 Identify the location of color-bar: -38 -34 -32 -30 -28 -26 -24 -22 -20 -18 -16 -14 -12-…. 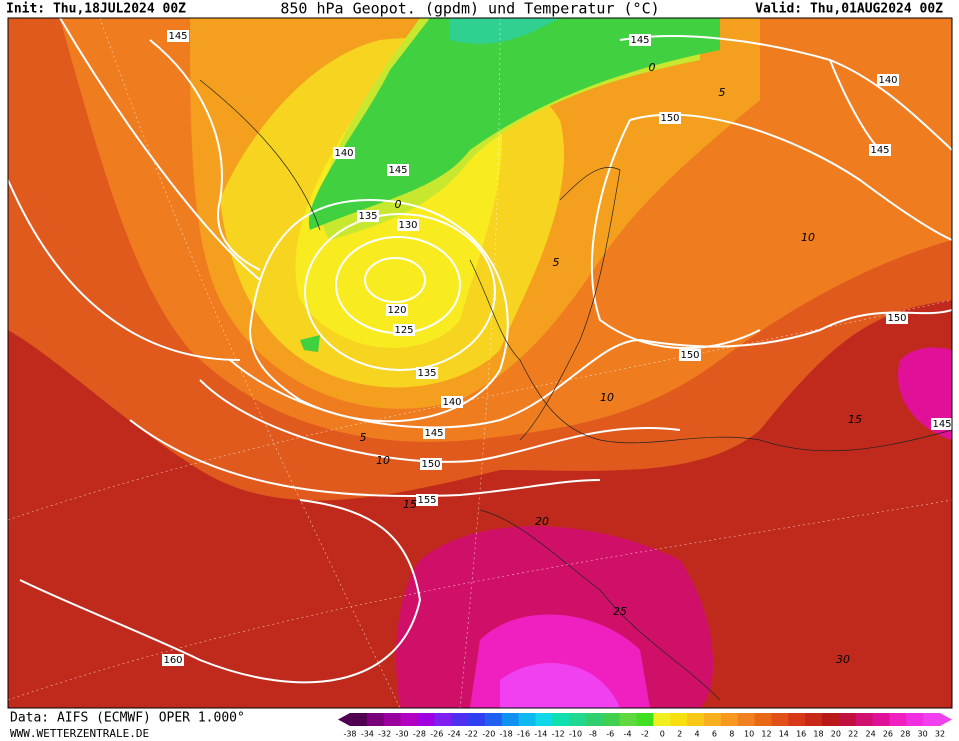
(645, 726).